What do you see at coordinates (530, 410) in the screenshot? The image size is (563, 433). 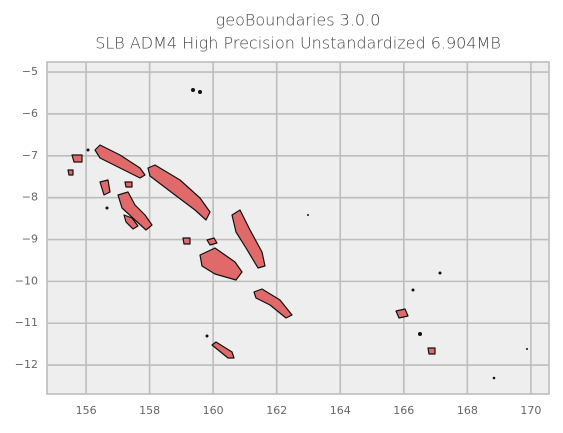 I see `x-tick-label: 170` at bounding box center [530, 410].